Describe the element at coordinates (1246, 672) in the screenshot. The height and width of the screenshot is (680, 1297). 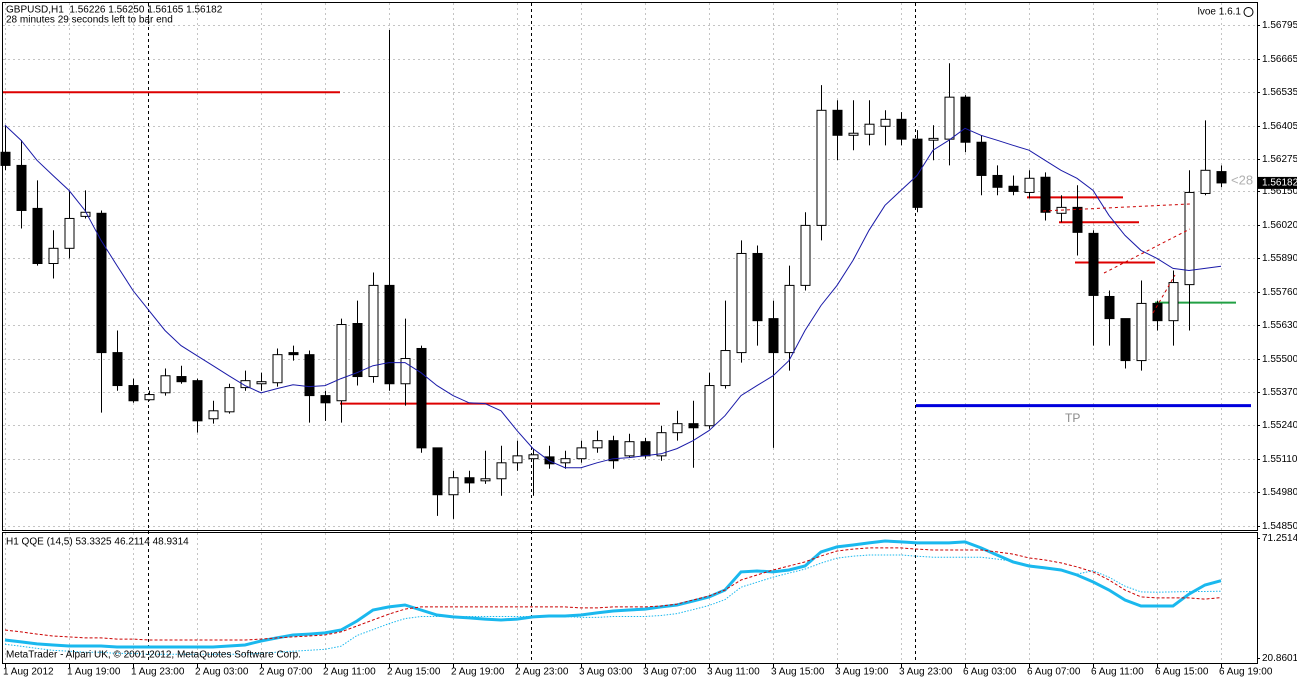
I see `x-tick-label: 6 Aug 19:00` at that location.